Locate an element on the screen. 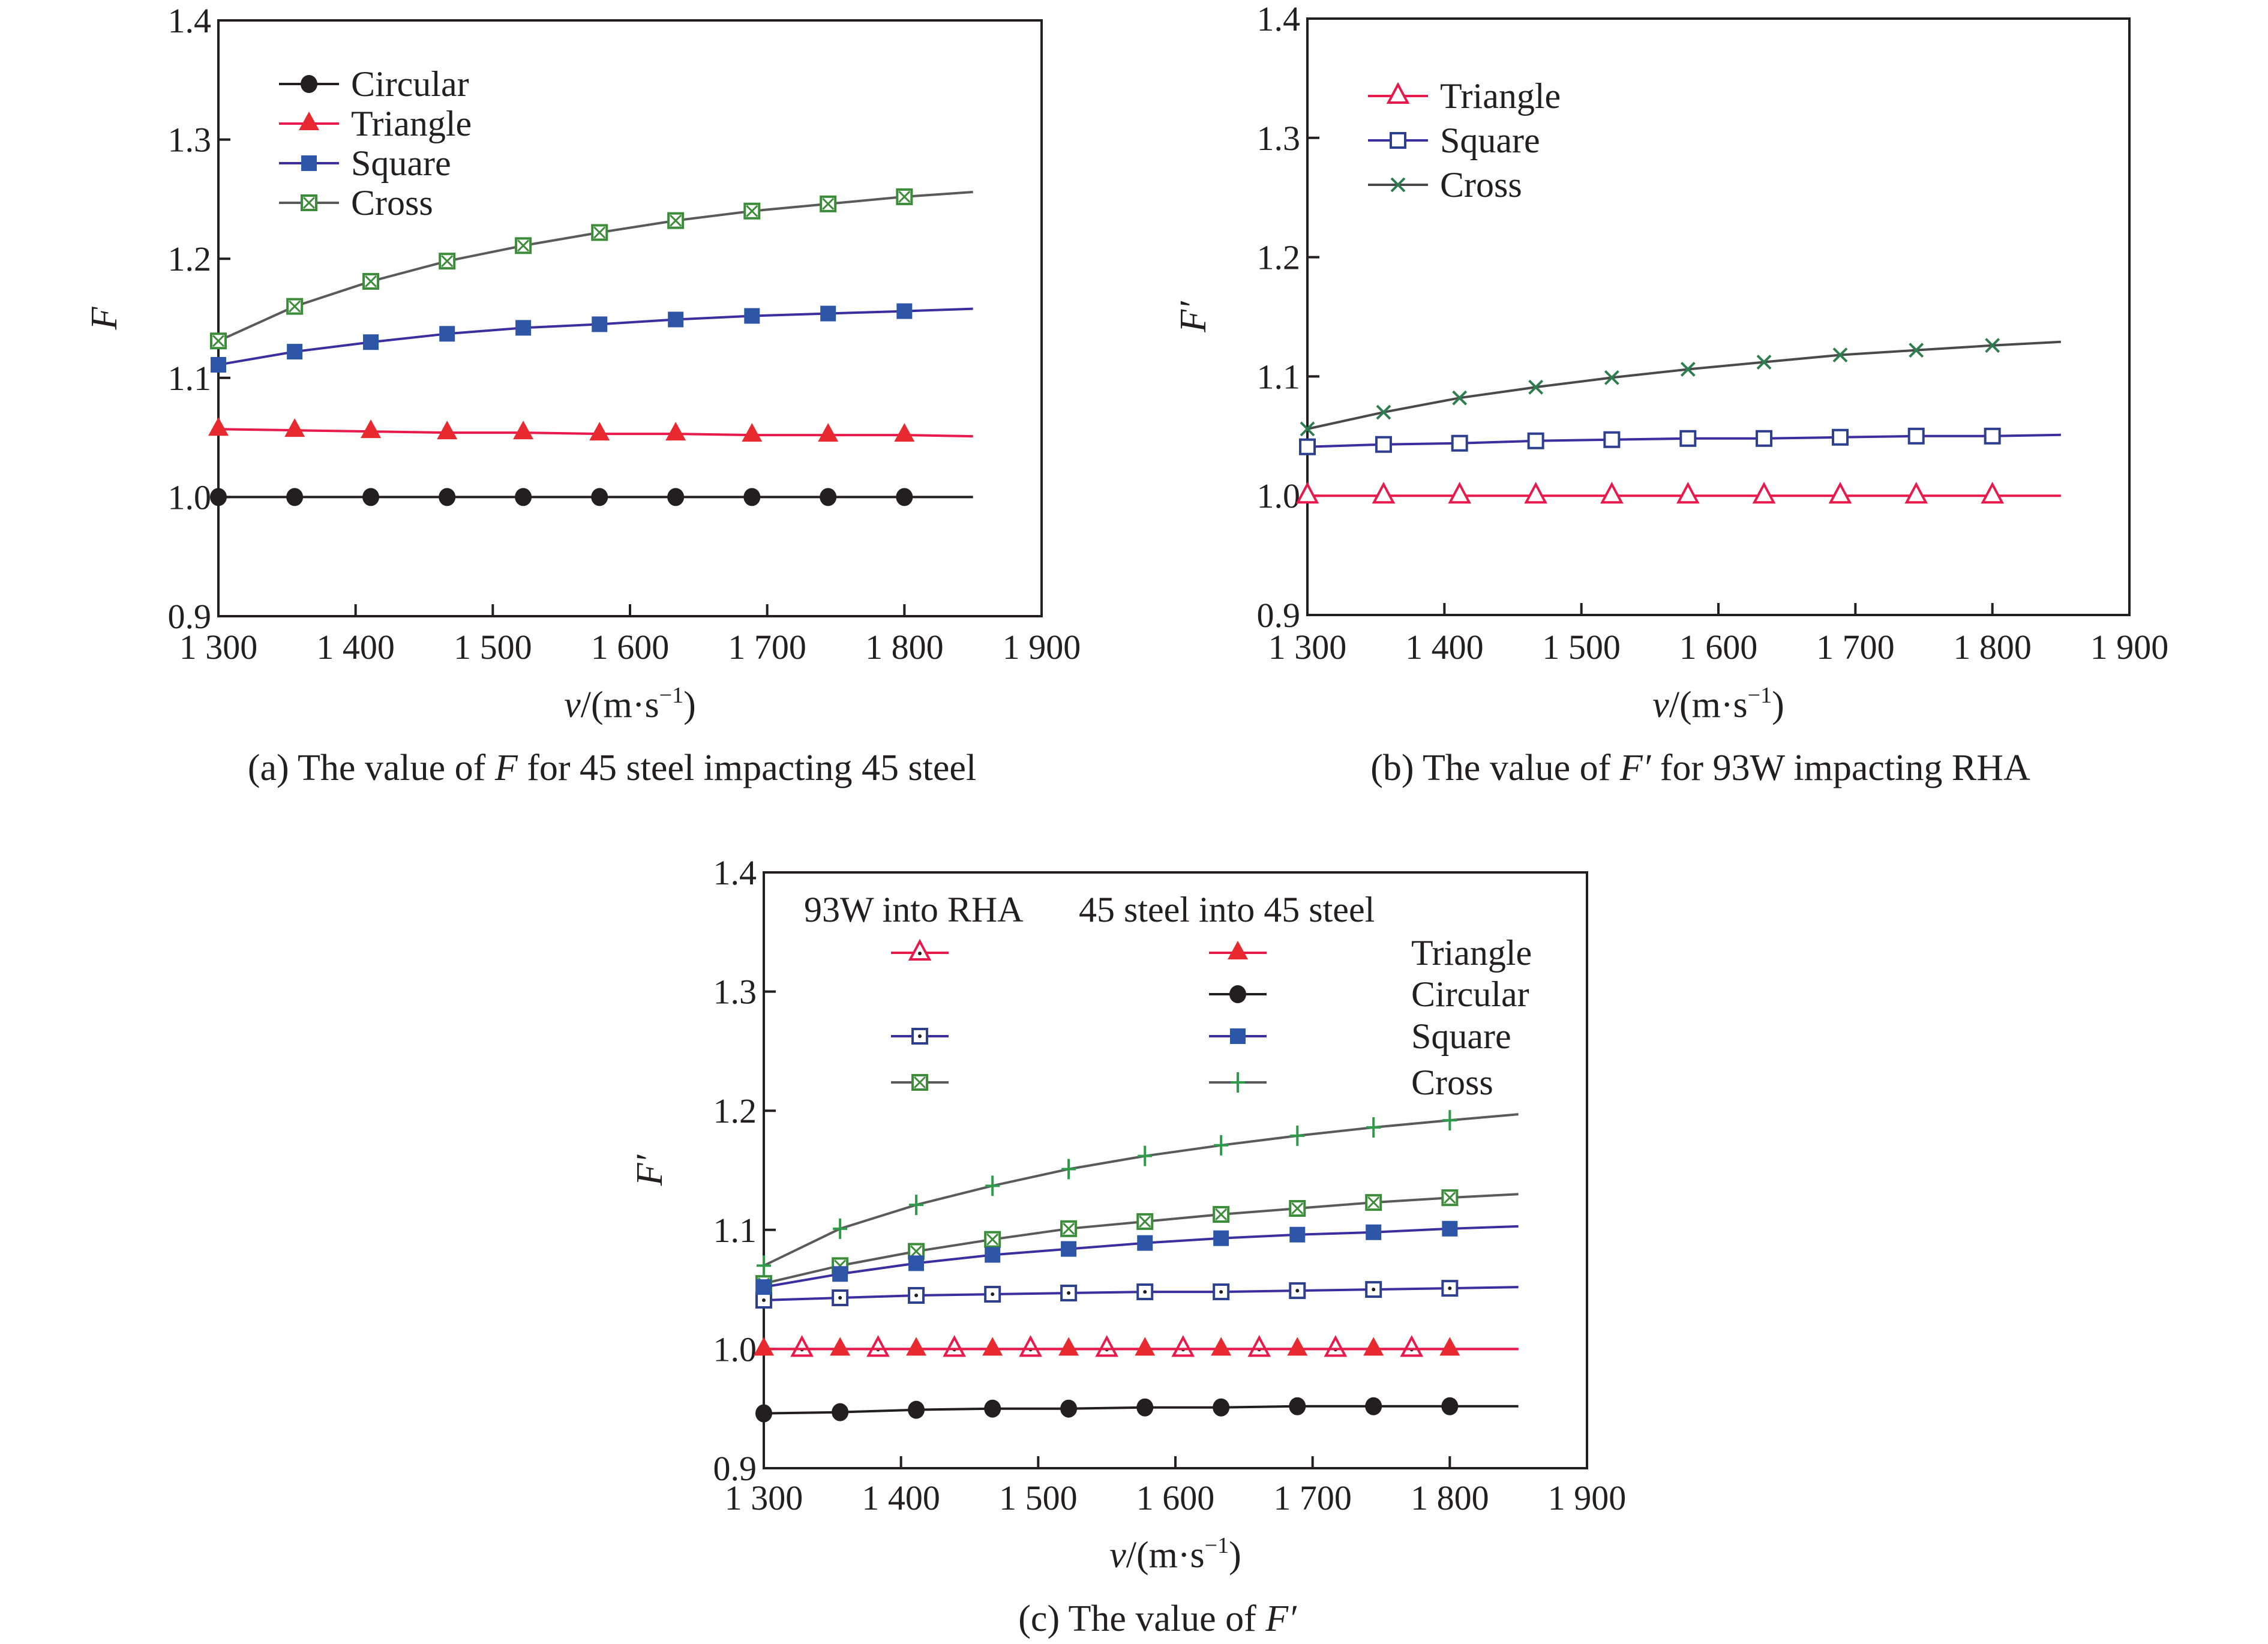 The image size is (2268, 1644). legend-header-right: 45 steel into 45 steel is located at coordinates (1227, 910).